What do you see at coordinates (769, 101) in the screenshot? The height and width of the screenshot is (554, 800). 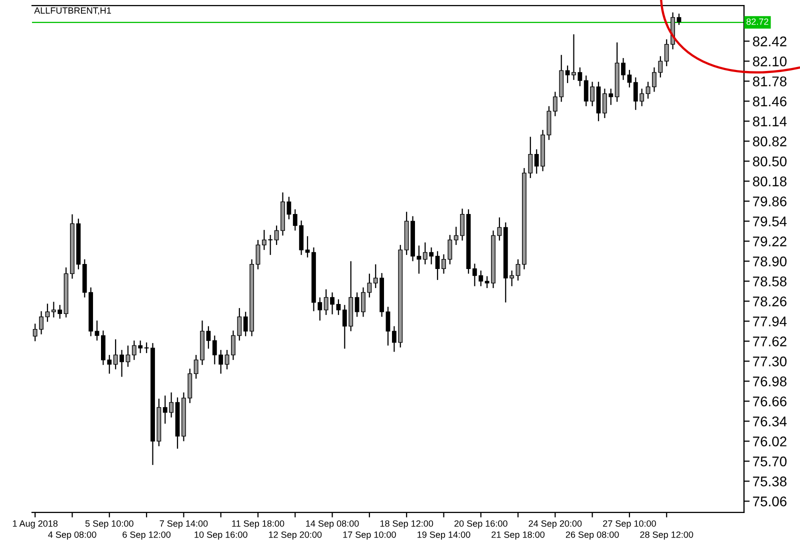 I see `y-tick-label: 81.46` at bounding box center [769, 101].